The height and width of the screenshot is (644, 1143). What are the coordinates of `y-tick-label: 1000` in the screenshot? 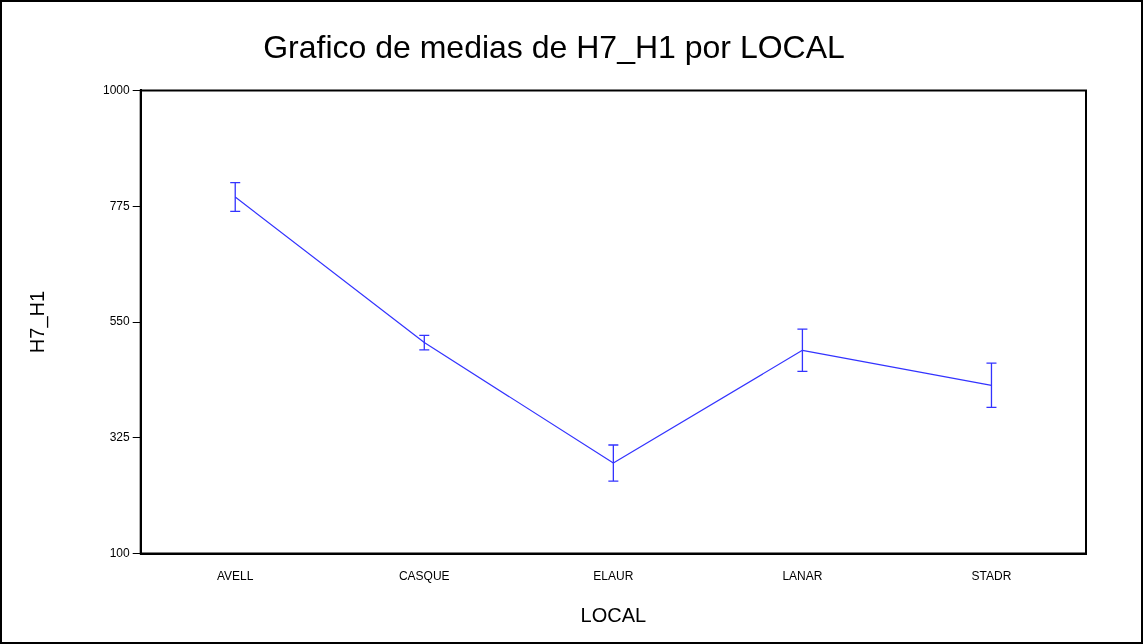 It's located at (116, 89).